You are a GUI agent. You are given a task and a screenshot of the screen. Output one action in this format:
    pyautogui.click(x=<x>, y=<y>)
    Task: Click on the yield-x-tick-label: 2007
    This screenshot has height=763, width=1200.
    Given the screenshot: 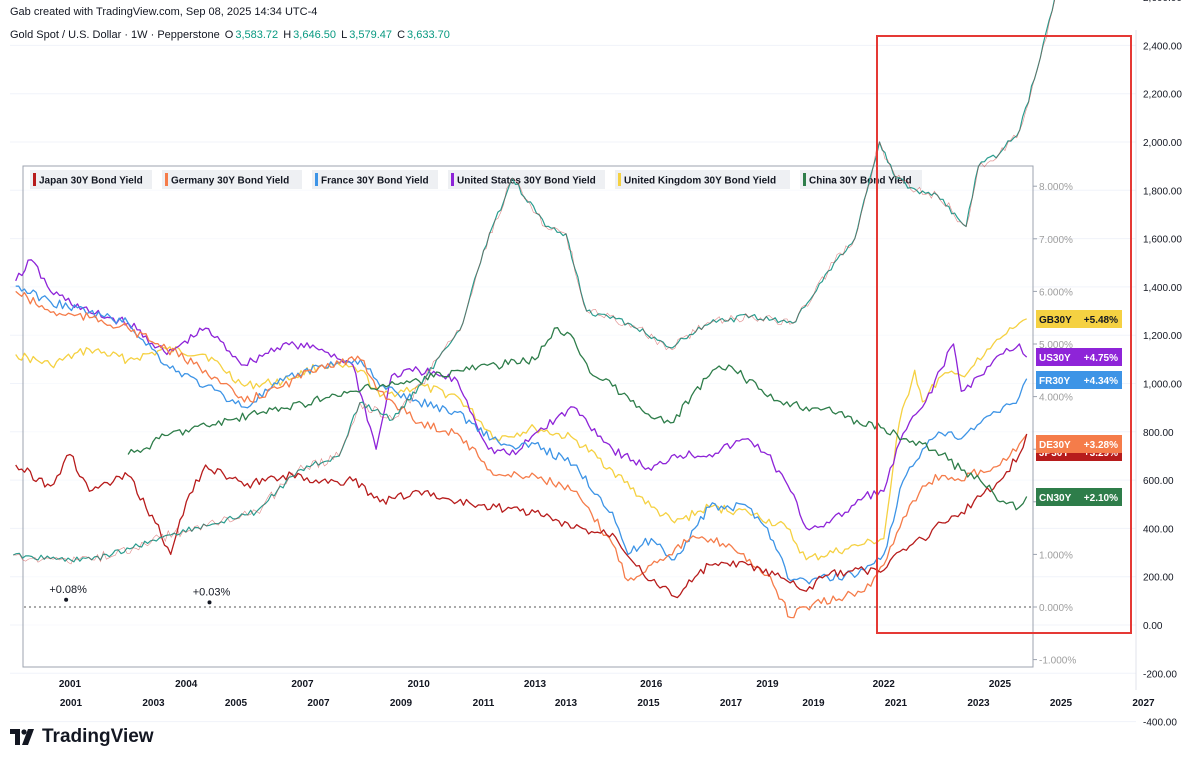 What is the action you would take?
    pyautogui.click(x=302, y=684)
    